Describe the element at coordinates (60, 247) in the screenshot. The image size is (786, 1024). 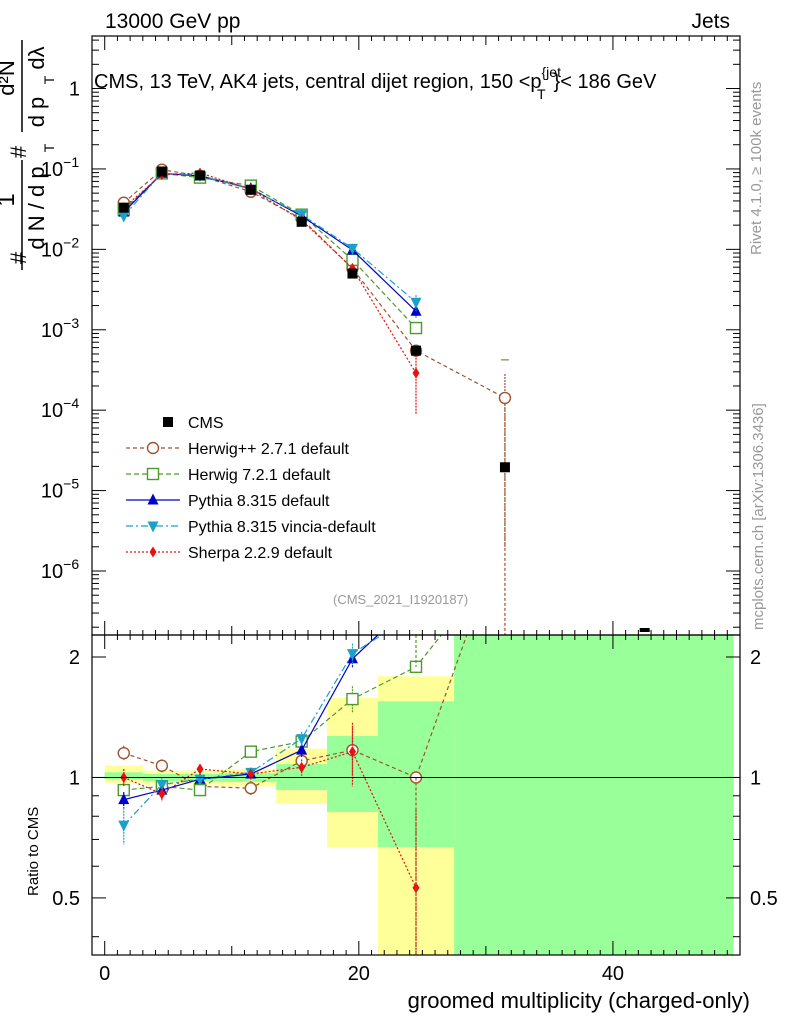
I see `y-tick-label: 10⁻²` at that location.